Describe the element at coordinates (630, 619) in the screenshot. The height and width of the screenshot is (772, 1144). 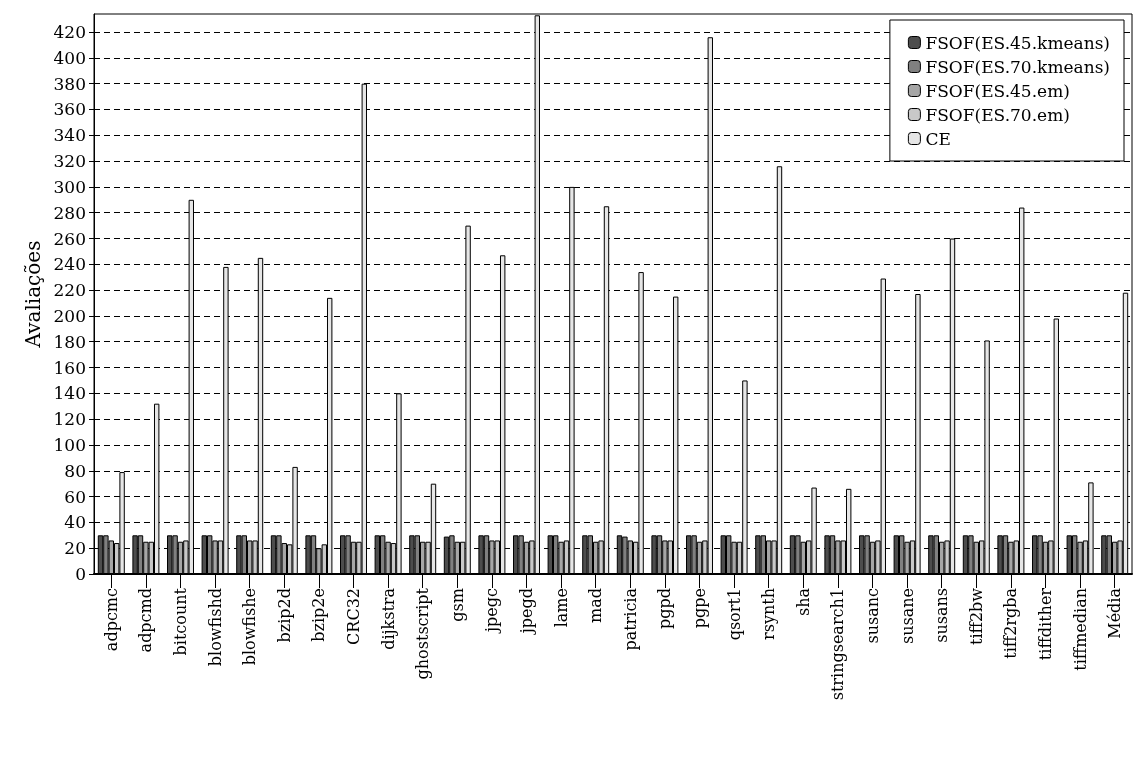
I see `x-tick-label: patricia` at that location.